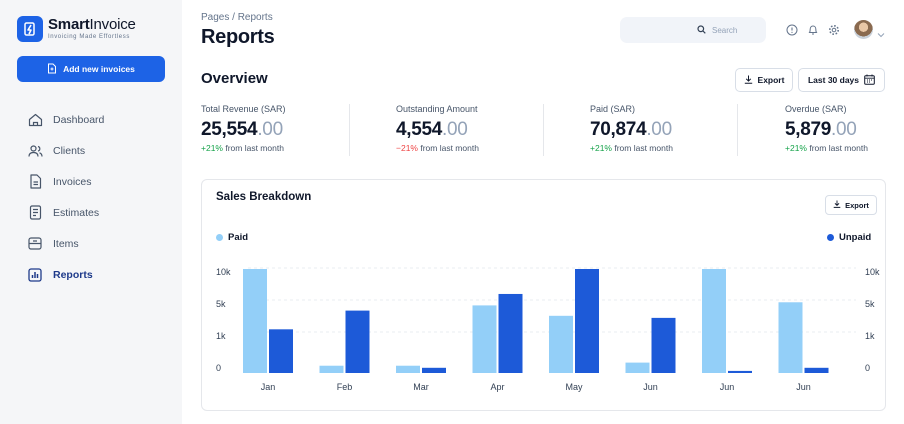  What do you see at coordinates (849, 237) in the screenshot?
I see `legend-unpaid: Unpaid` at bounding box center [849, 237].